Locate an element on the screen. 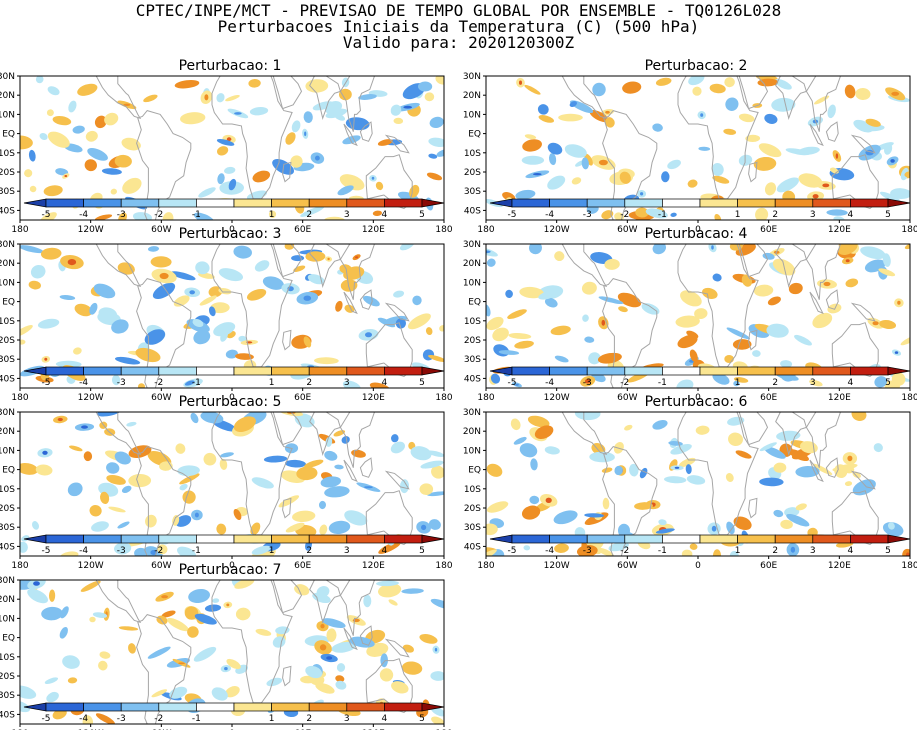 The image size is (917, 730). panel-title: Perturbacao: 5 is located at coordinates (230, 402).